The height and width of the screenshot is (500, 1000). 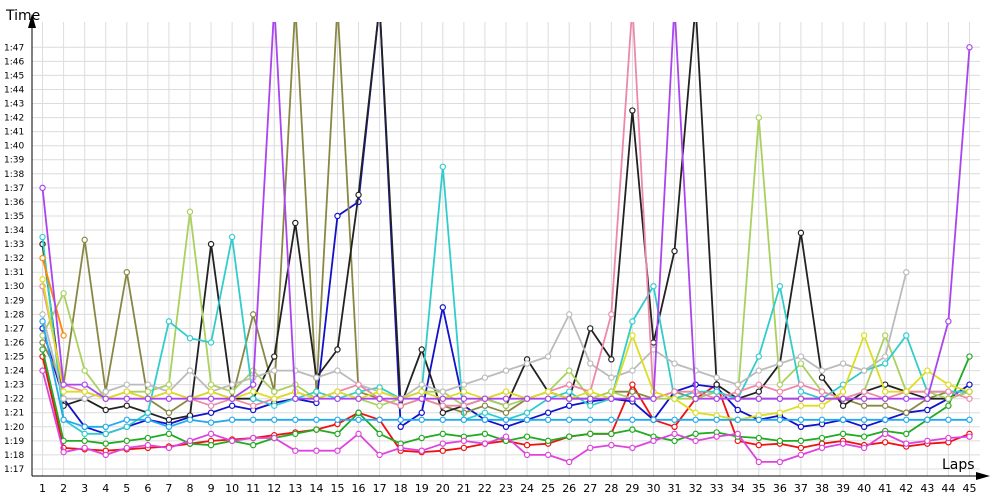 I want to click on y-axis-title: Time, so click(x=22, y=16).